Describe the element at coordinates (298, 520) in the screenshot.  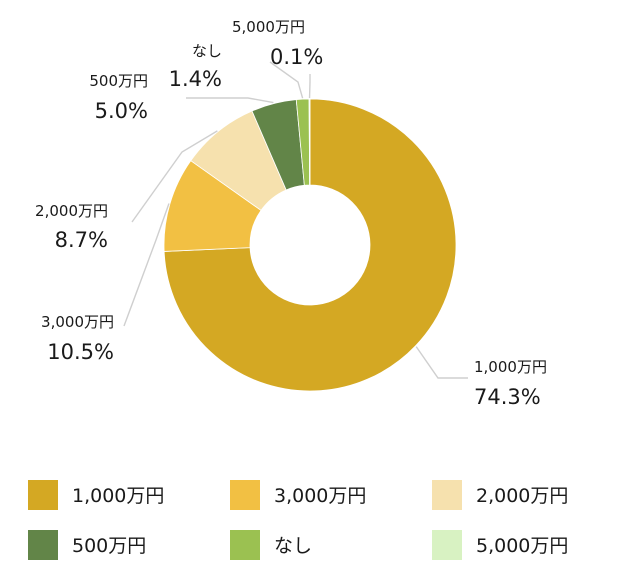
I see `legend: 1,000万円 3,000万円 2,000万円 500万円 なし 5,000万円` at that location.